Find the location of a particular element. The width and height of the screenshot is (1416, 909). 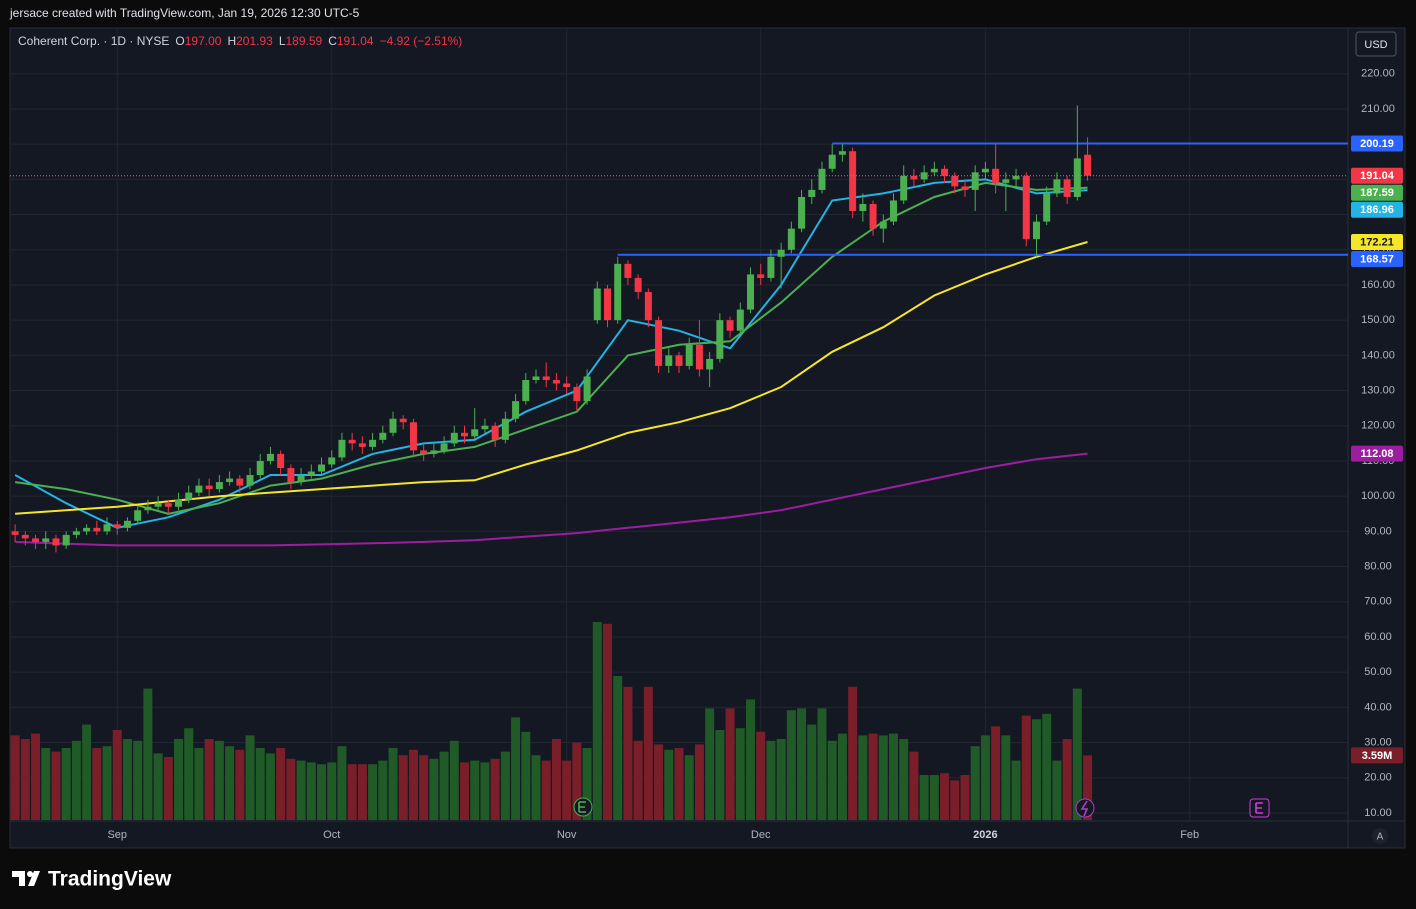

currency-box is located at coordinates (1376, 44).